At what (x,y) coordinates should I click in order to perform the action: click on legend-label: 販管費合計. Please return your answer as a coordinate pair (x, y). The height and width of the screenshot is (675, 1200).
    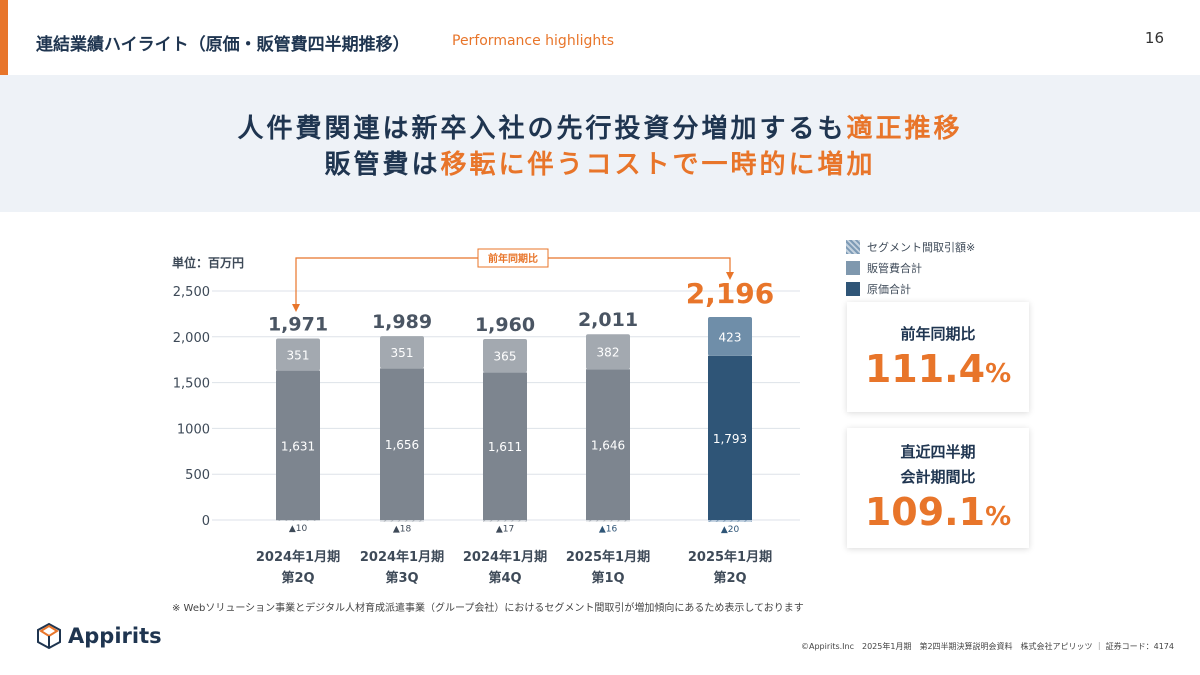
    Looking at the image, I should click on (894, 268).